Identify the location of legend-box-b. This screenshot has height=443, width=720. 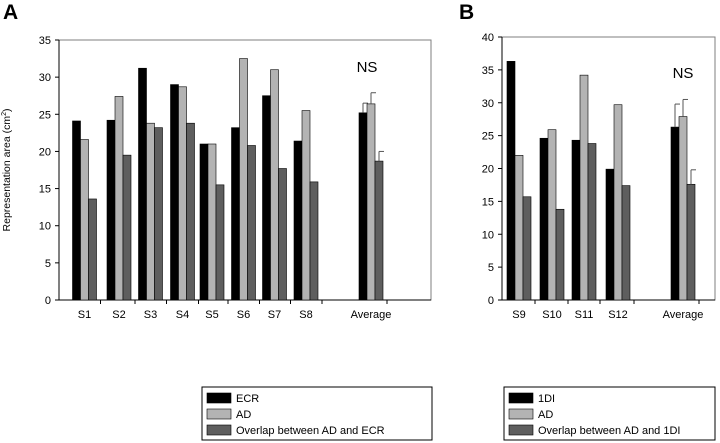
(609, 413).